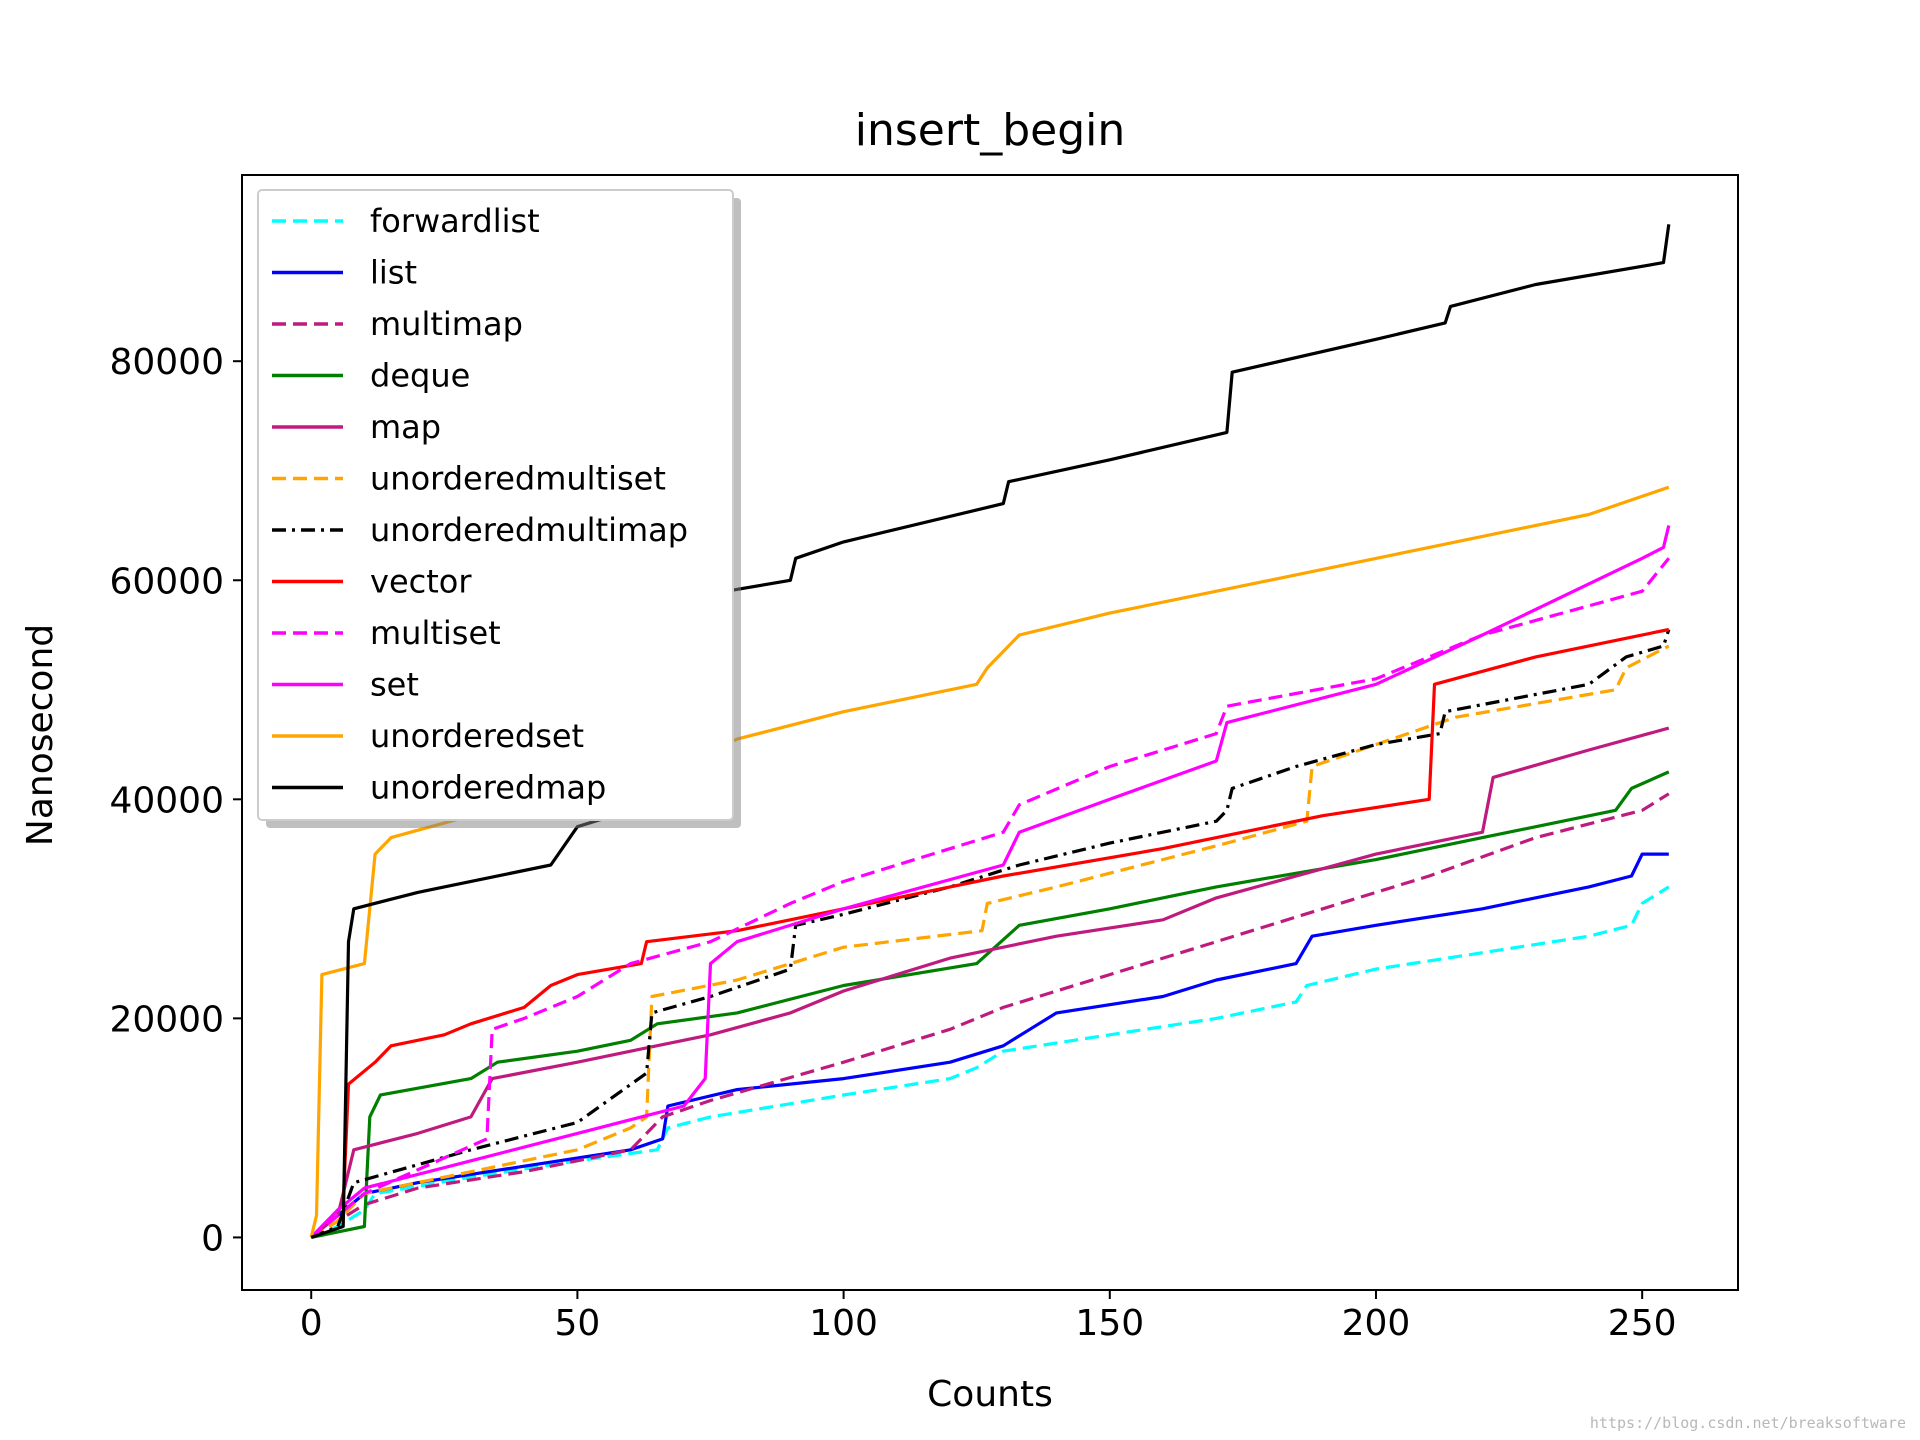 The width and height of the screenshot is (1920, 1440). What do you see at coordinates (446, 324) in the screenshot?
I see `legend-label-multimap: multimap` at bounding box center [446, 324].